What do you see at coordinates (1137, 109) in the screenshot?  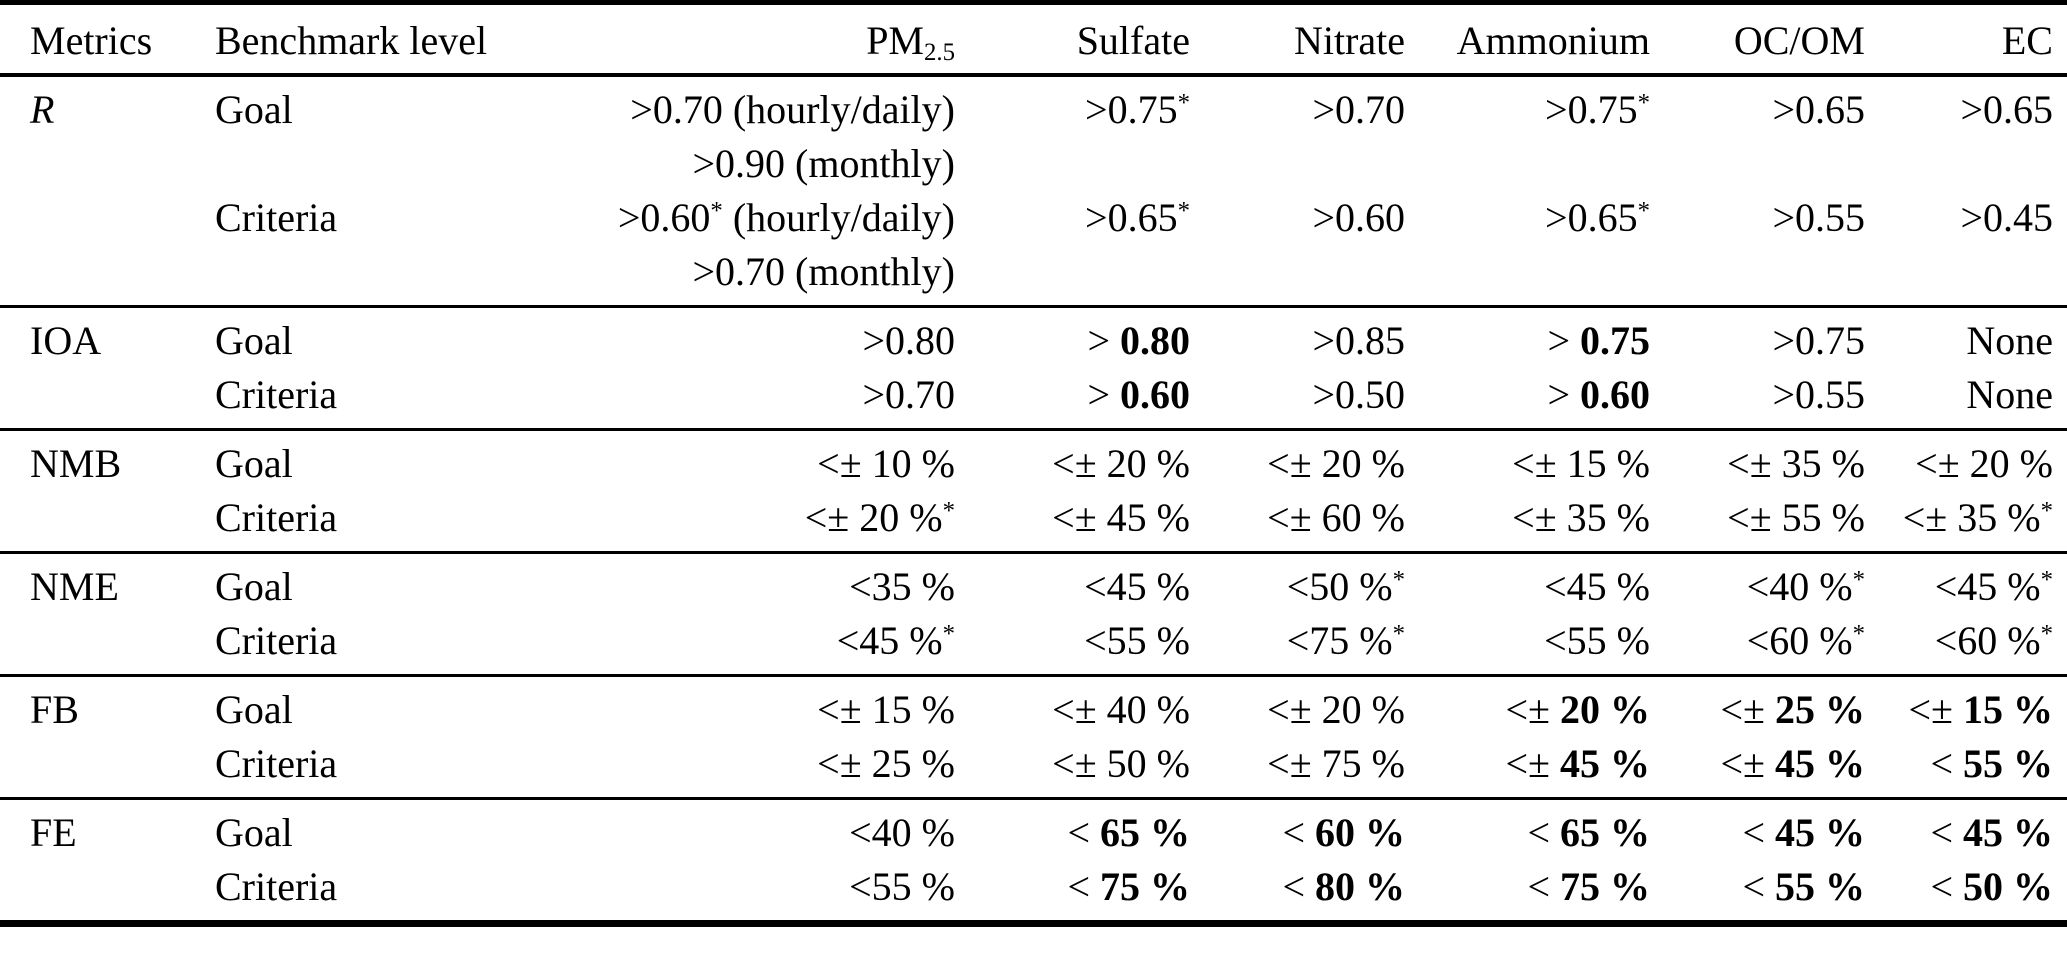 I see `value-cell: >0.75*` at bounding box center [1137, 109].